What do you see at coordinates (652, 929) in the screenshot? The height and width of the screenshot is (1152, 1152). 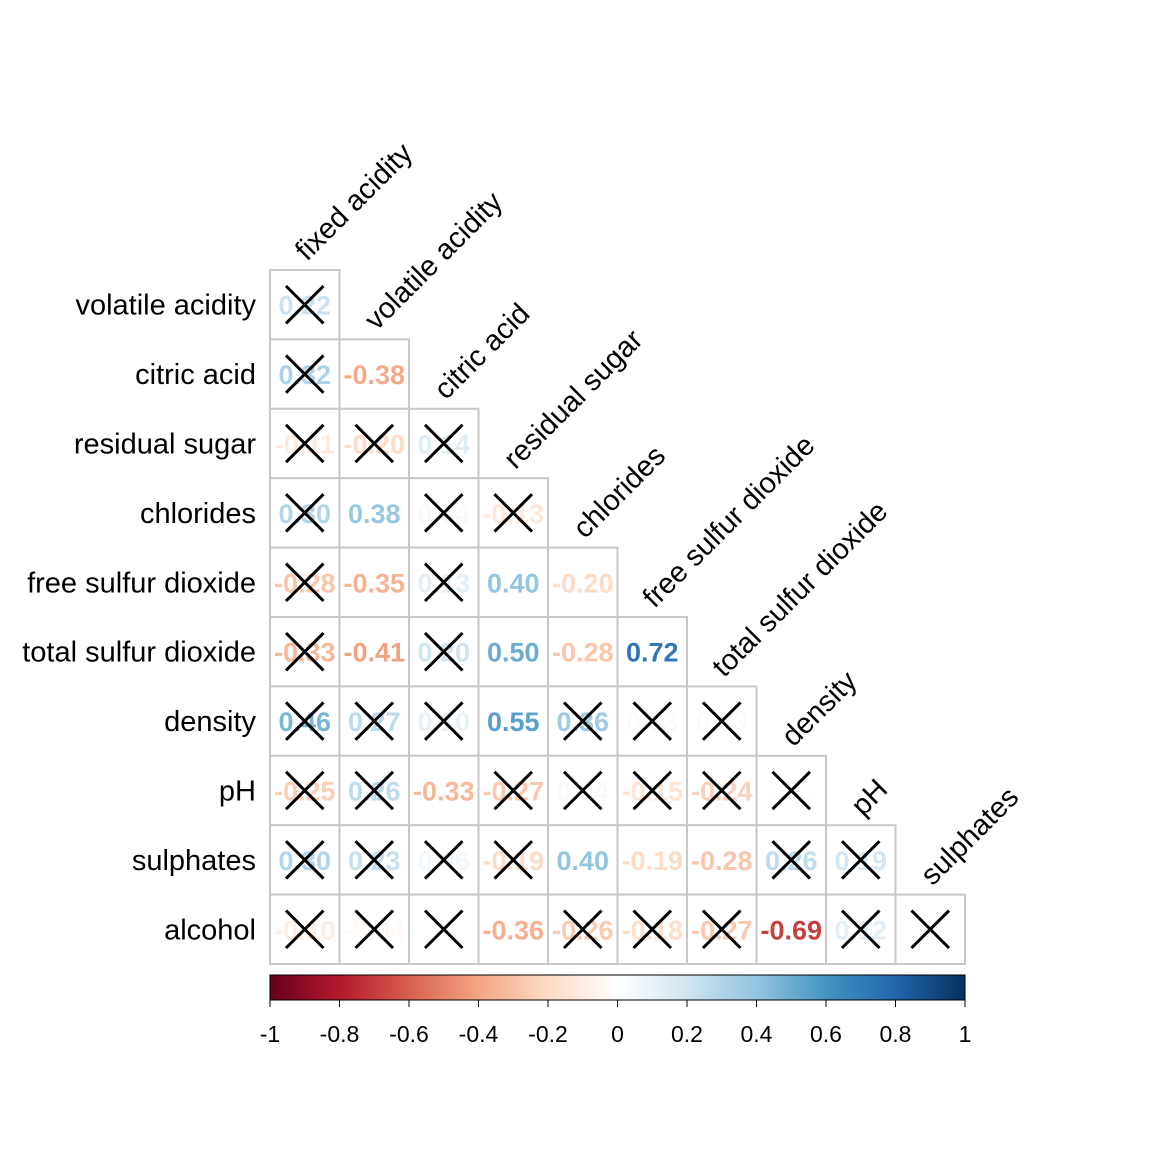 I see `correlation-cell: -0.18` at bounding box center [652, 929].